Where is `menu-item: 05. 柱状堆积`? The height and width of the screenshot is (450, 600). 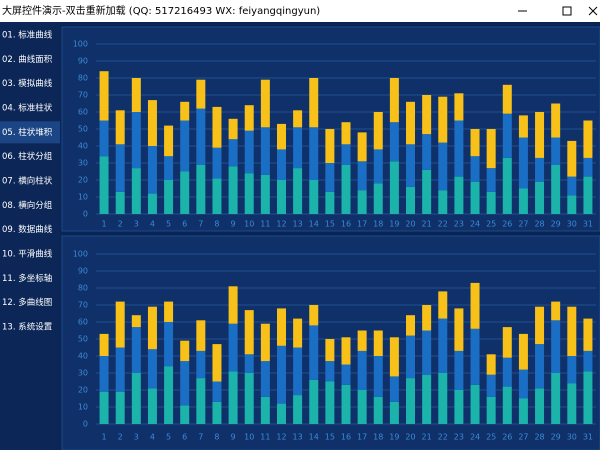 menu-item: 05. 柱状堆积 is located at coordinates (27, 132).